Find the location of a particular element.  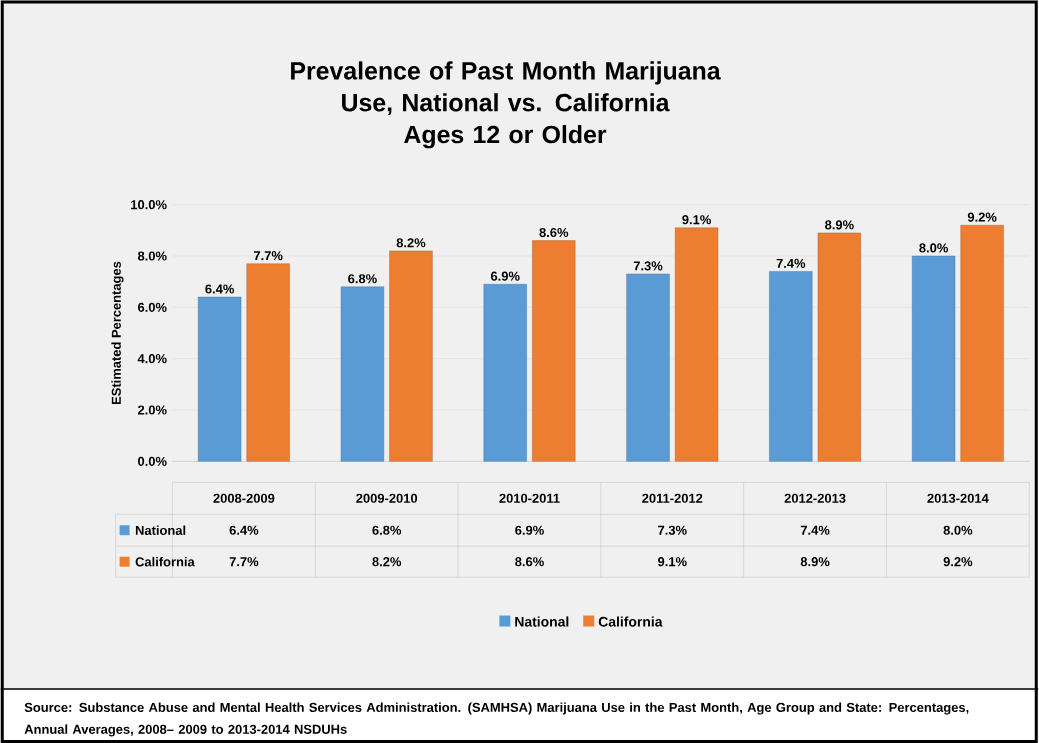

data-label: 9.2% is located at coordinates (958, 562).